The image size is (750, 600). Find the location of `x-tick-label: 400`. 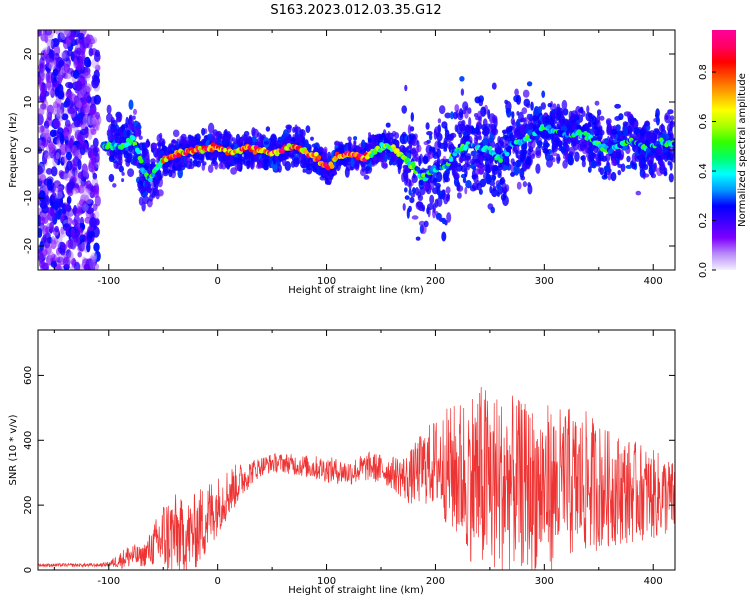

x-tick-label: 400 is located at coordinates (653, 581).